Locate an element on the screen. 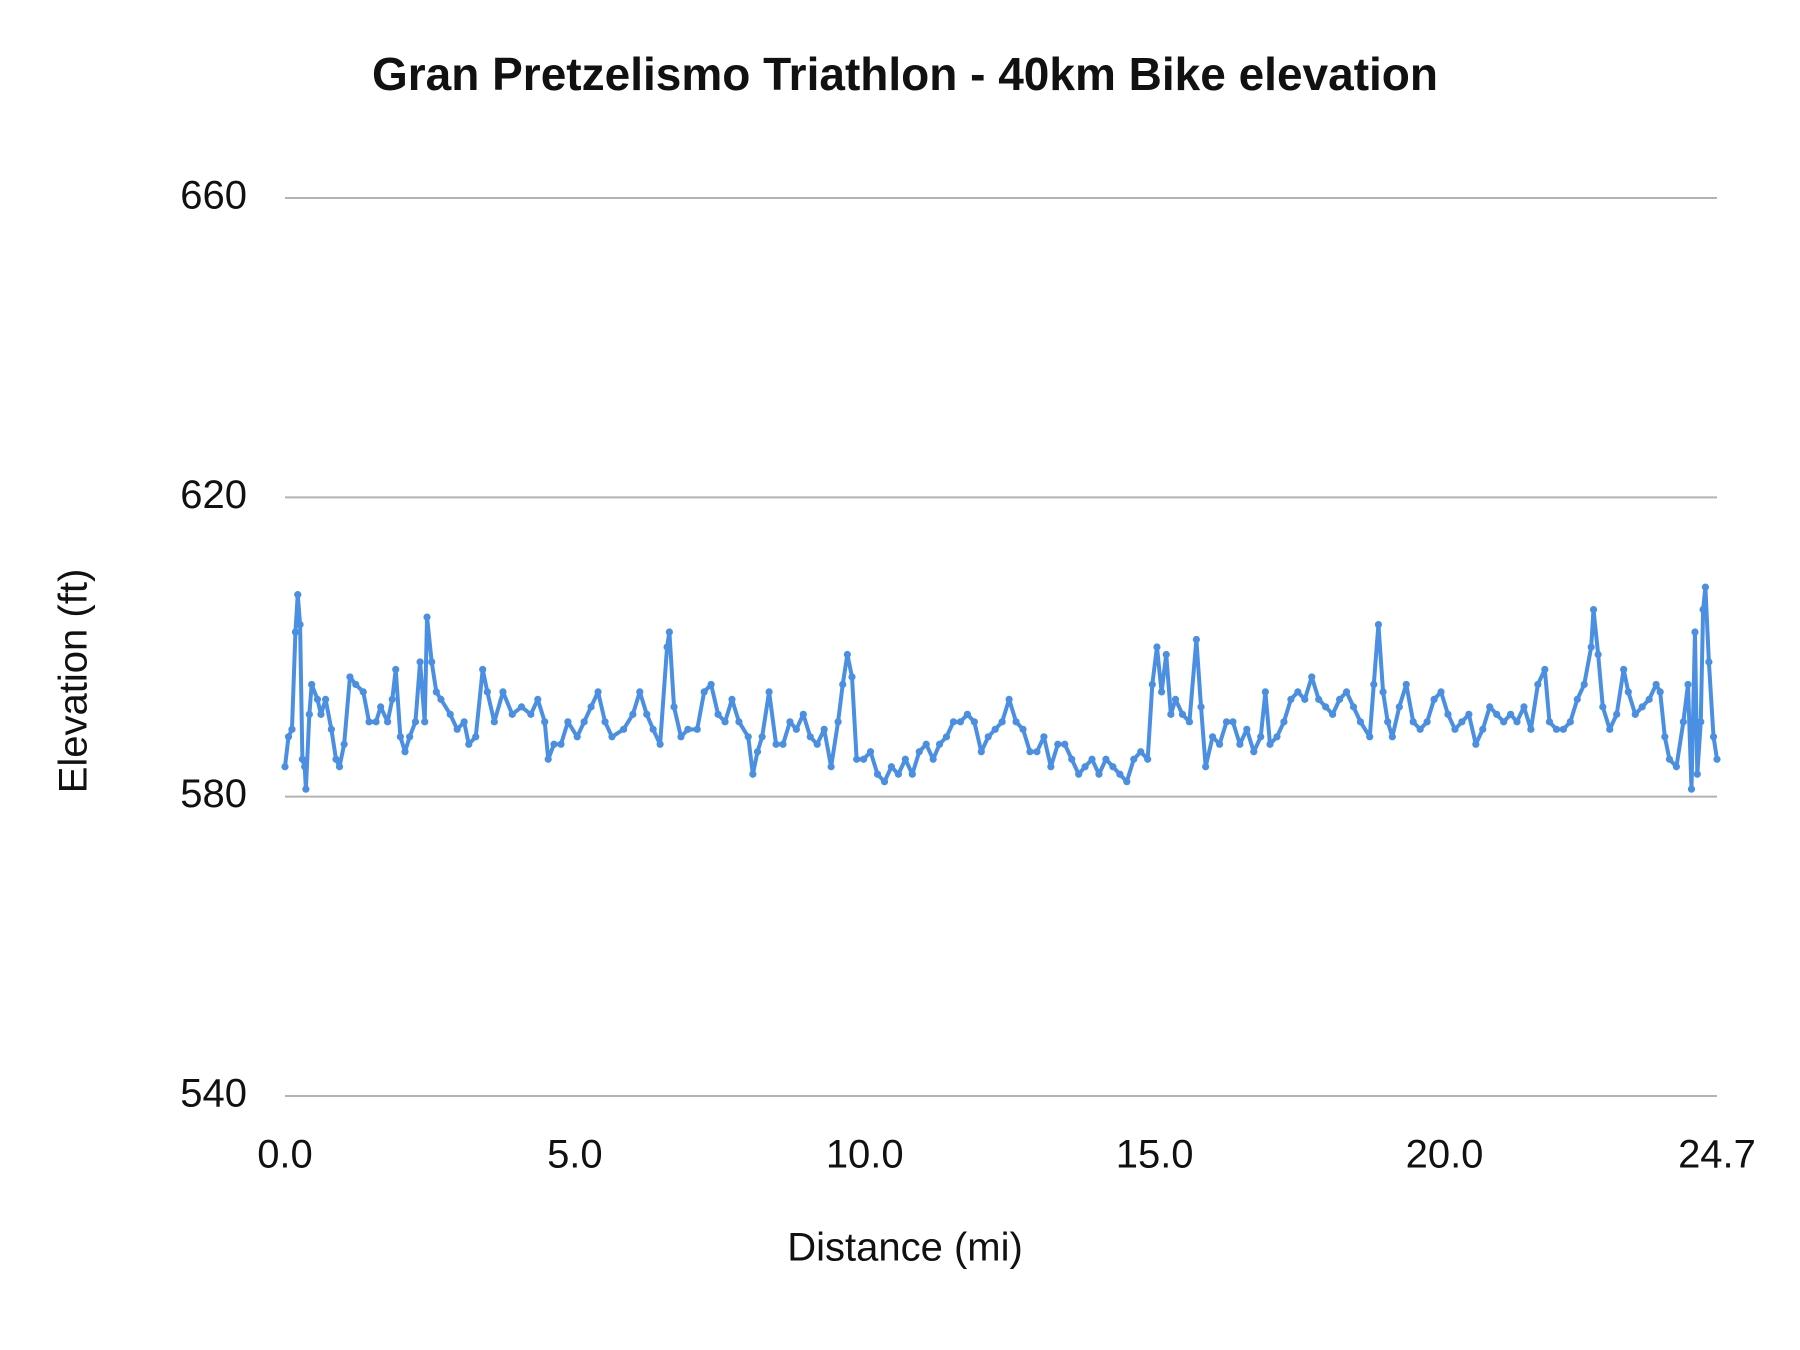 The image size is (1800, 1350). x-tick-label: 10.0 is located at coordinates (865, 1155).